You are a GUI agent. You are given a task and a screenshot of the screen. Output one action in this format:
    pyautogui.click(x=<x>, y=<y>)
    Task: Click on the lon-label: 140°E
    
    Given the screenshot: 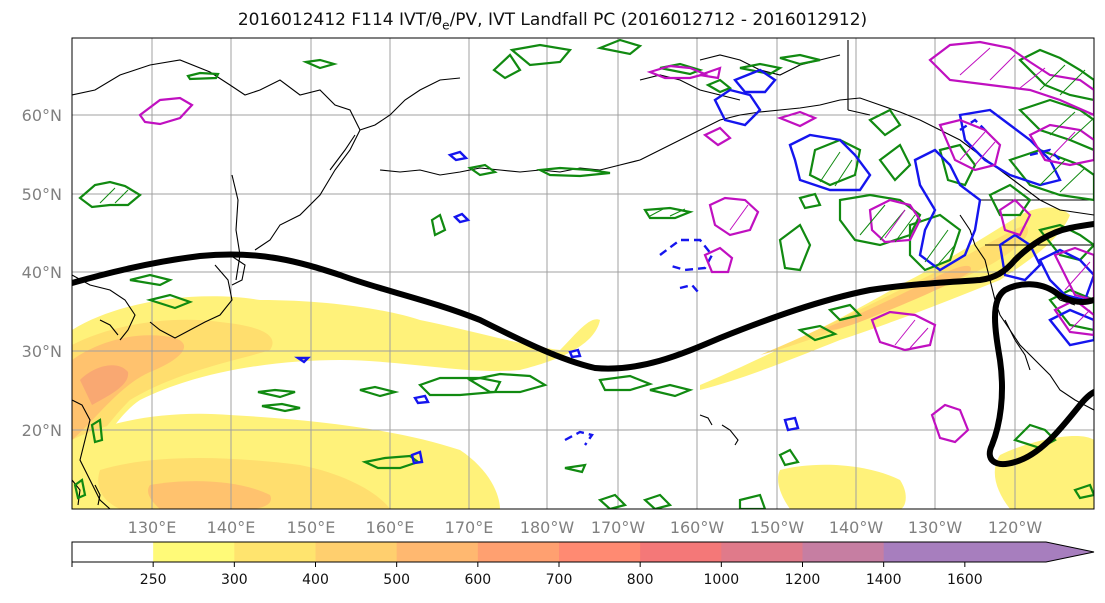 What is the action you would take?
    pyautogui.click(x=231, y=527)
    